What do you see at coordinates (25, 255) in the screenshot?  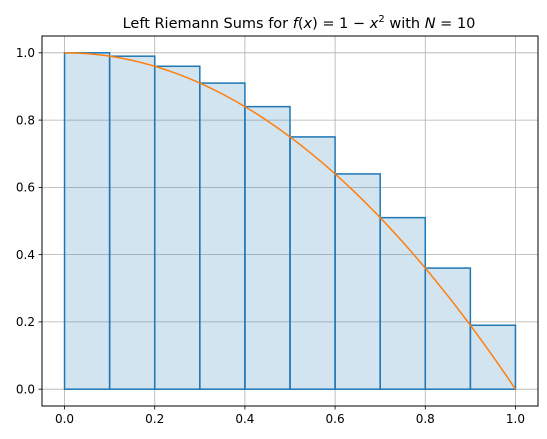 I see `y-tick-label: 0.4` at bounding box center [25, 255].